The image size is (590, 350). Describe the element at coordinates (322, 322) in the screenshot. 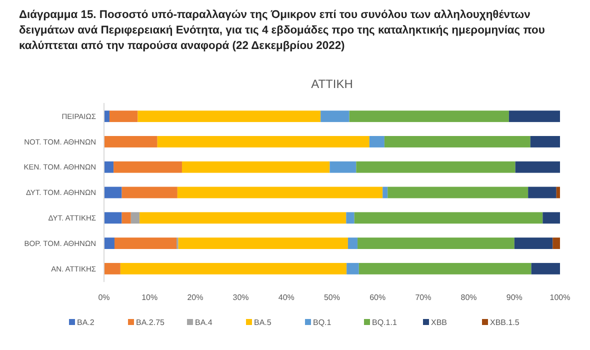

I see `legend-label: BQ.1` at that location.